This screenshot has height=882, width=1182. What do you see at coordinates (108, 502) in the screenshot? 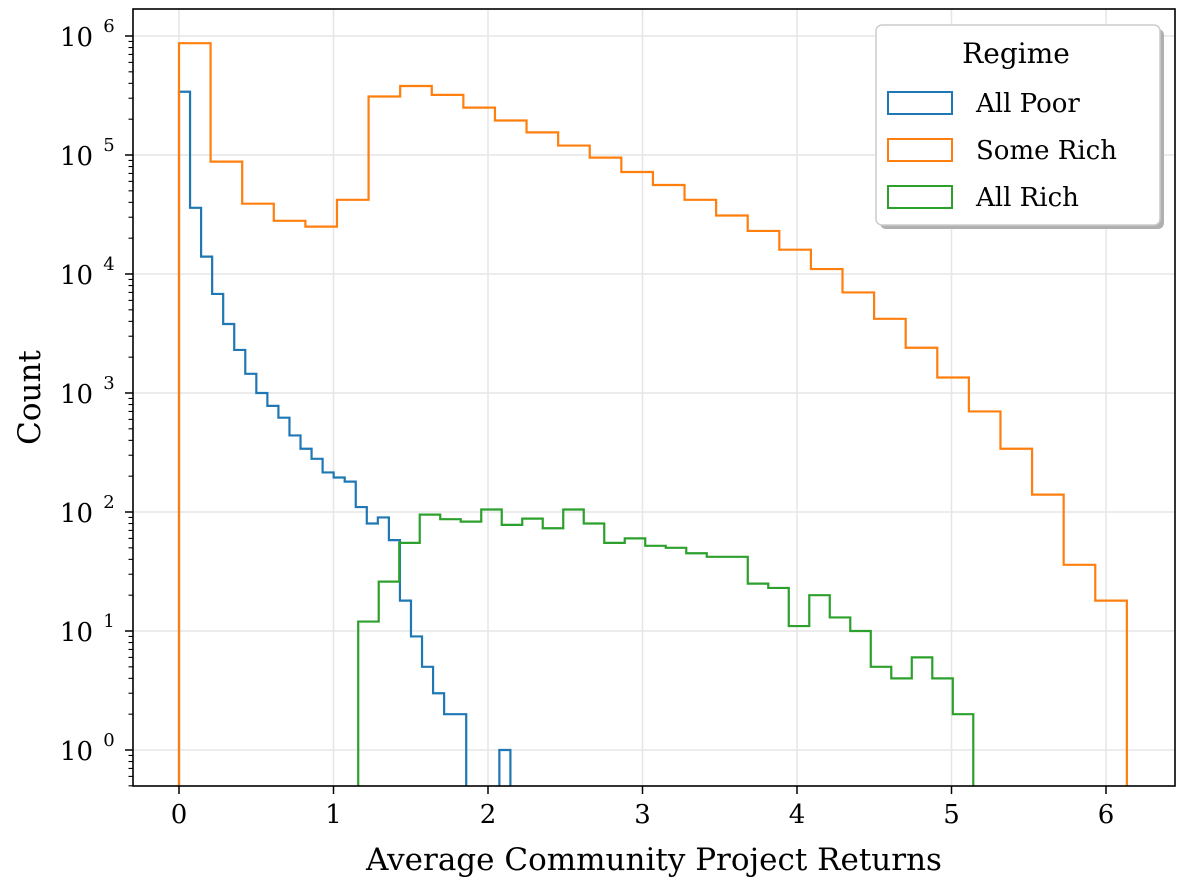
I see `y-tick-exponent: 2` at bounding box center [108, 502].